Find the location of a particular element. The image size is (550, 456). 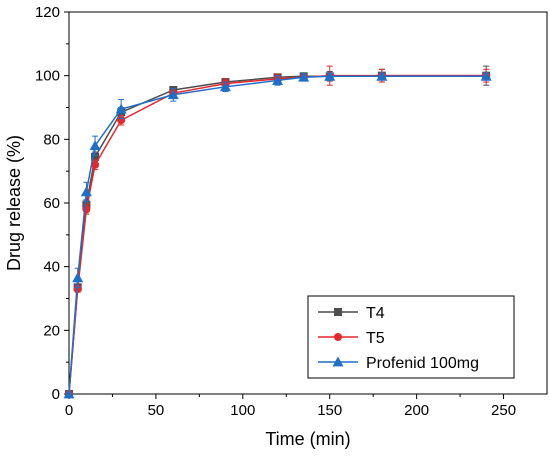

x-tick-label: 150 is located at coordinates (329, 410).